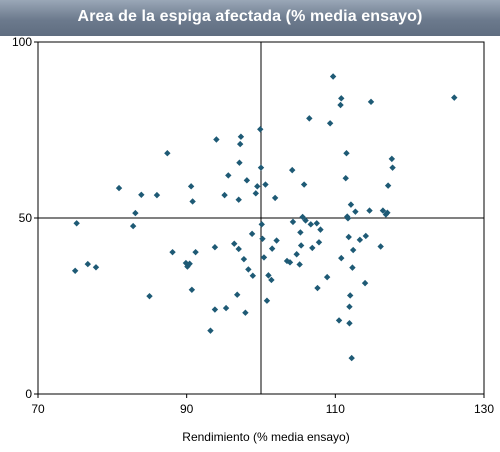 This screenshot has height=452, width=500. Describe the element at coordinates (28, 394) in the screenshot. I see `y-tick-label: 0` at that location.